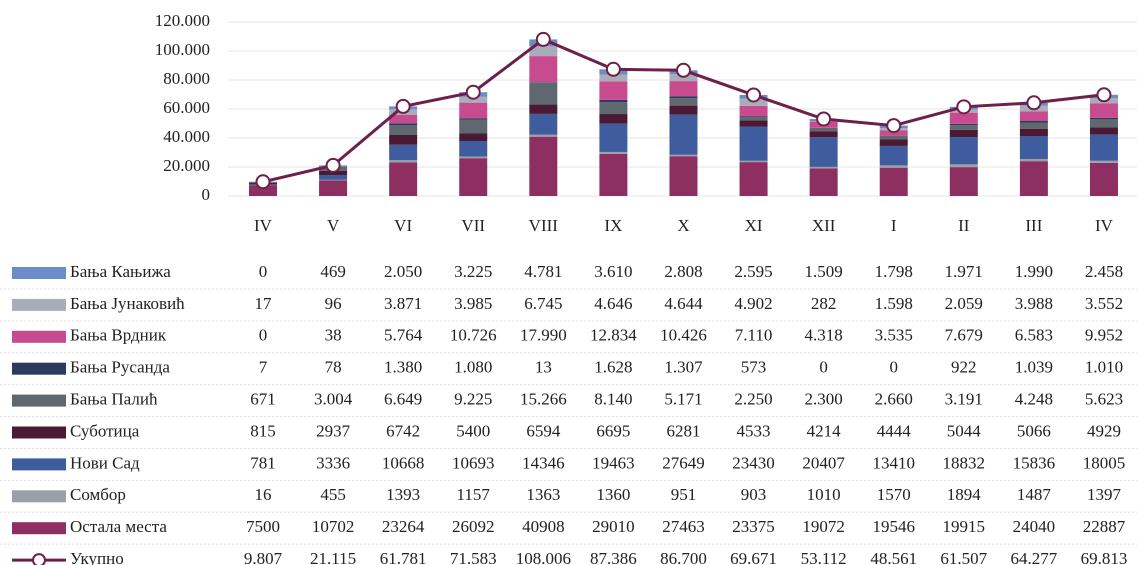 The width and height of the screenshot is (1137, 565). I want to click on table-value: 4.902, so click(753, 303).